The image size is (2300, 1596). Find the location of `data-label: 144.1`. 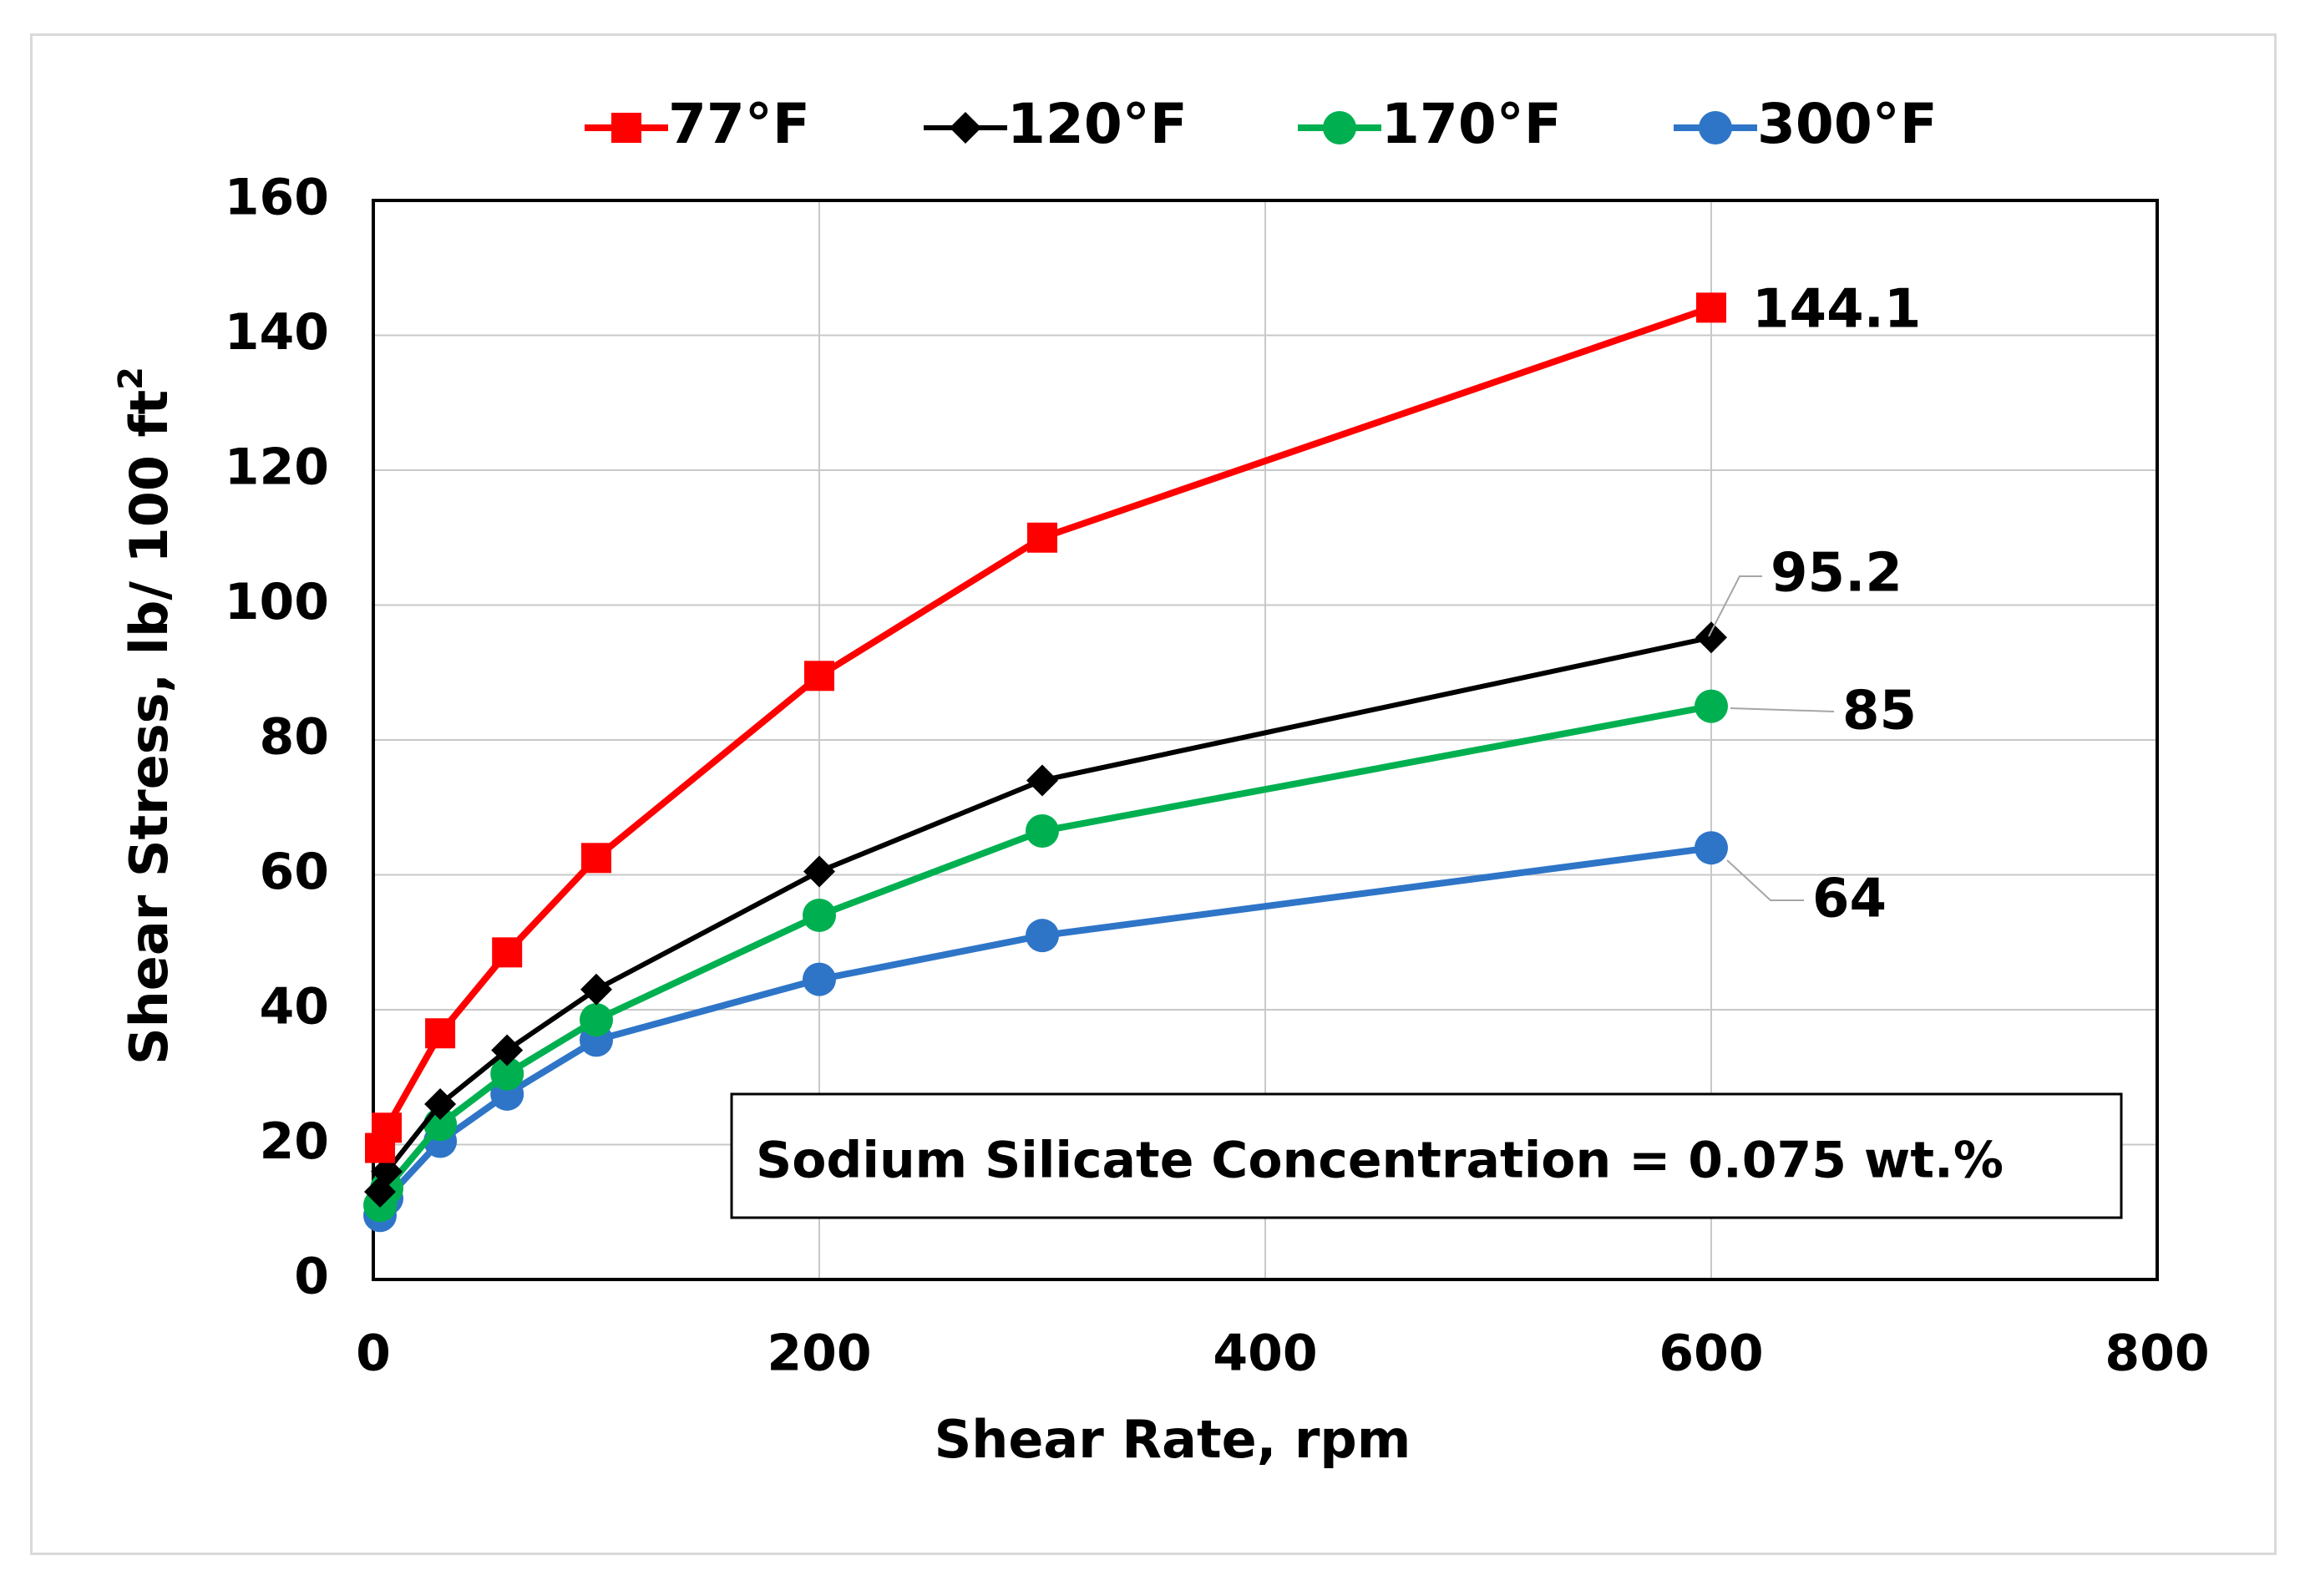

data-label: 144.1 is located at coordinates (1836, 310).